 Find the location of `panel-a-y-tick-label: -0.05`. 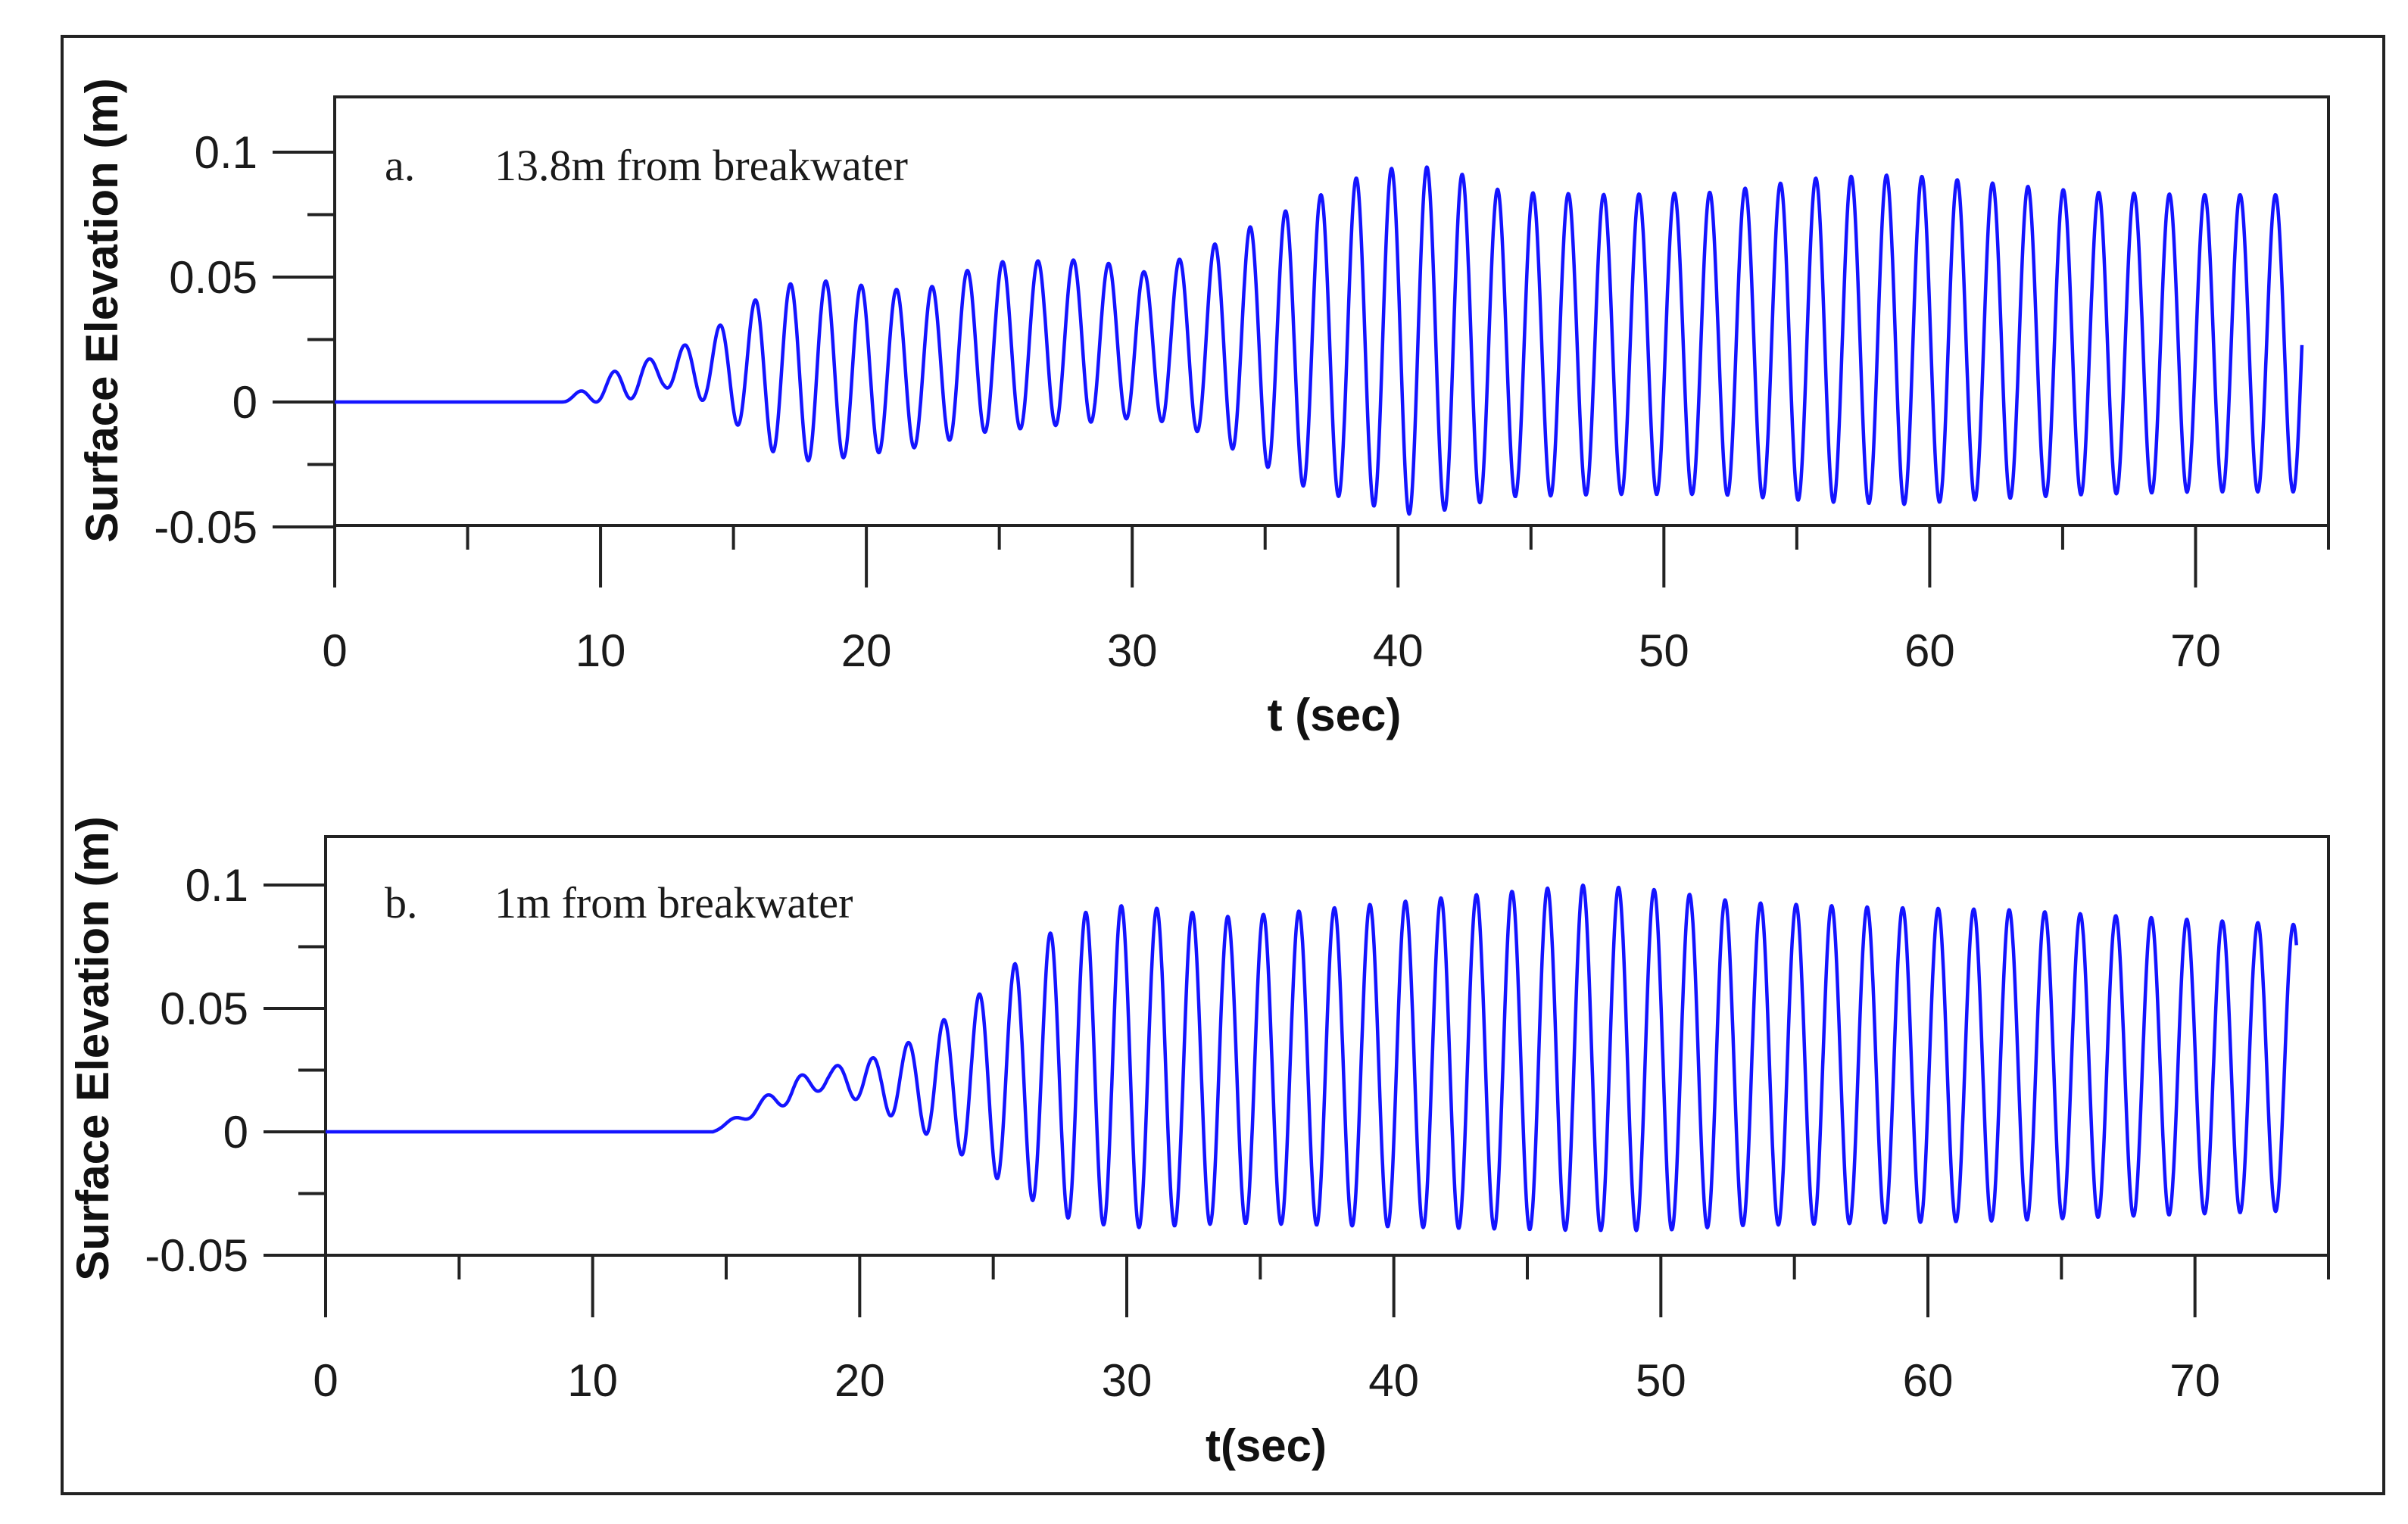

panel-a-y-tick-label: -0.05 is located at coordinates (205, 527).